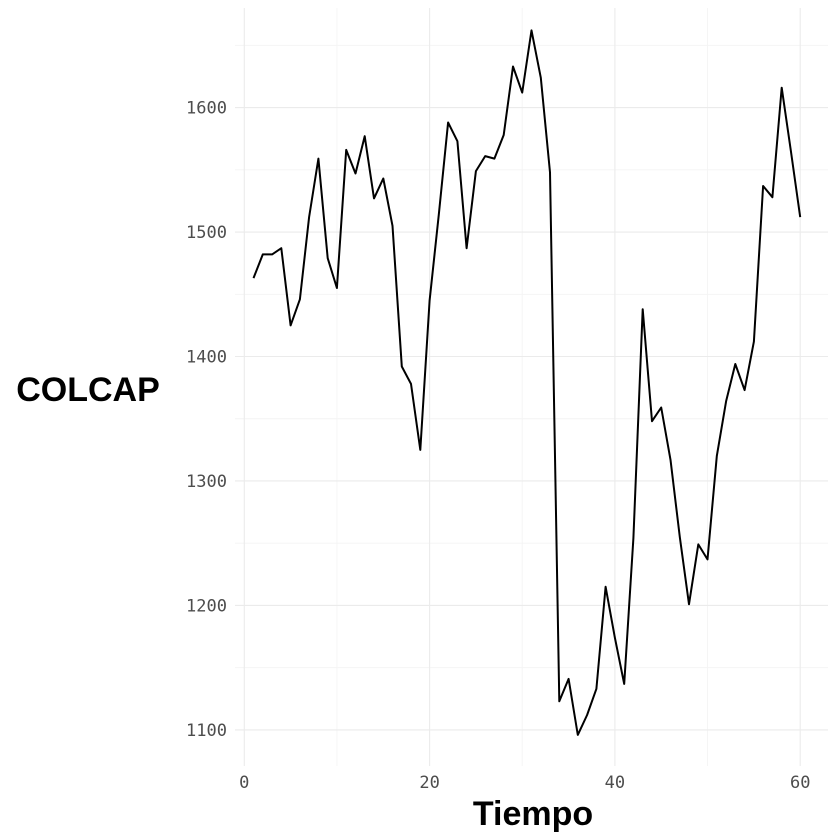  Describe the element at coordinates (533, 814) in the screenshot. I see `x-axis-title: Tiempo` at that location.